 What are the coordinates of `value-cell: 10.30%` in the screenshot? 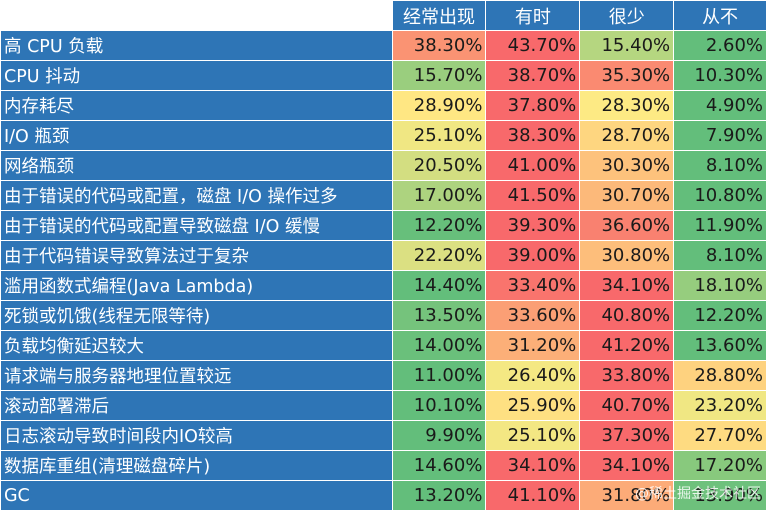 It's located at (720, 76).